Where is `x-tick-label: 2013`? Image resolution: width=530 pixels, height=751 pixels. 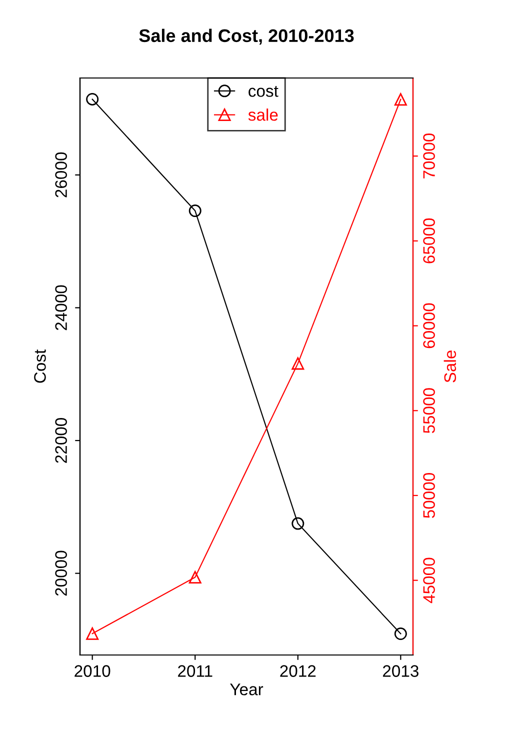
x-tick-label: 2013 is located at coordinates (400, 671).